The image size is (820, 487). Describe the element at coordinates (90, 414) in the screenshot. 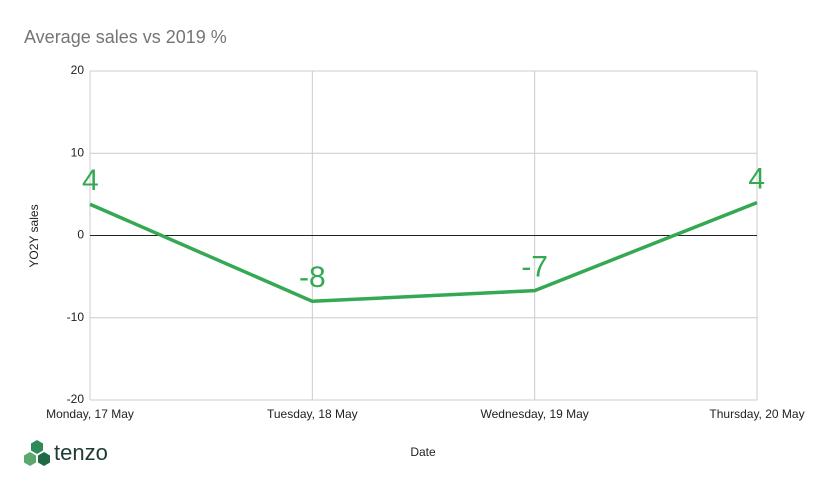

I see `x-tick-label: Monday, 17 May` at that location.